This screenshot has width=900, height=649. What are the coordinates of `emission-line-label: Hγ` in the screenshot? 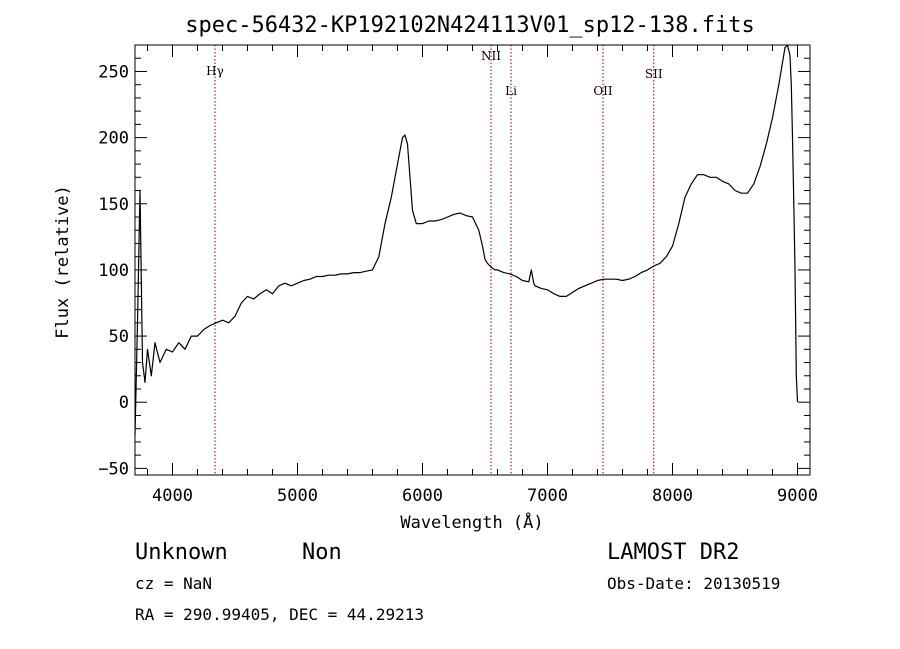 It's located at (215, 71).